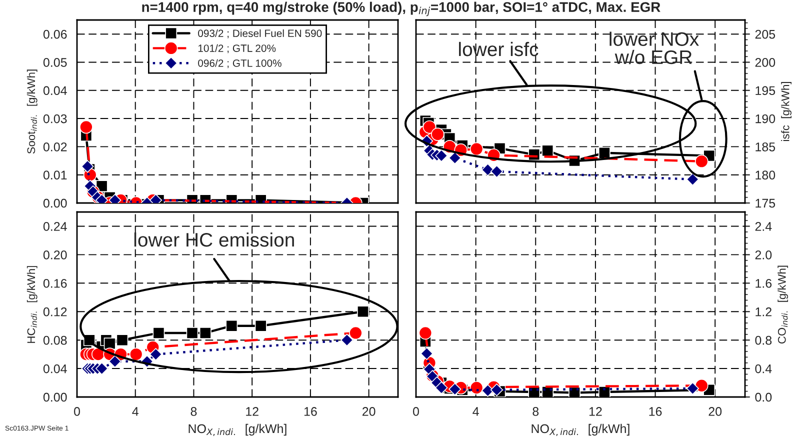 The width and height of the screenshot is (802, 437). I want to click on chart-title: n=1400 rpm, q=40 mg/stroke (50% load), p$_{inj}$=1000 bar, SOI=1° aTDC, Max. EGR, so click(401, 9).